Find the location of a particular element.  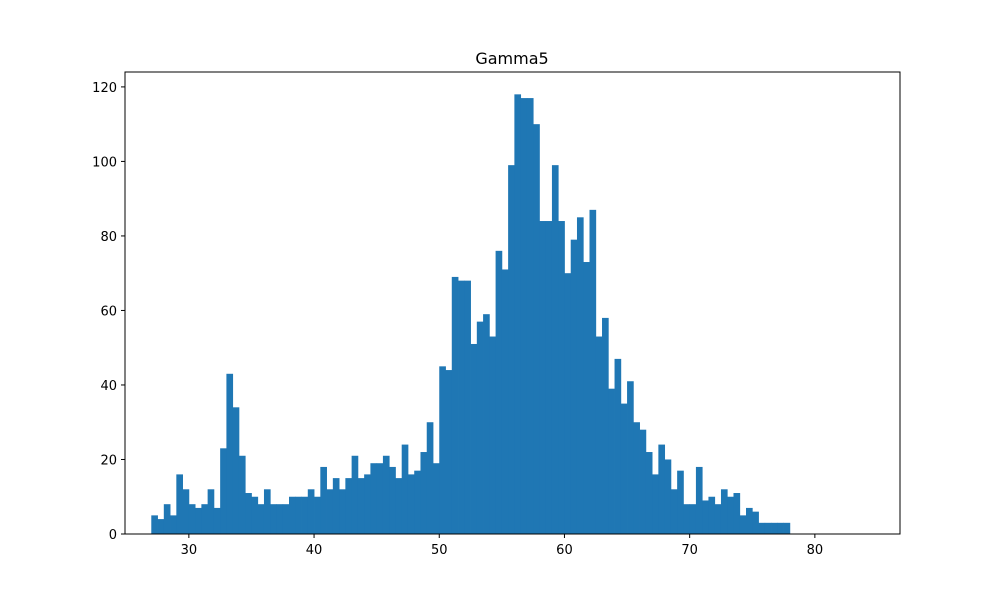

x-tick-label: 50 is located at coordinates (439, 550).